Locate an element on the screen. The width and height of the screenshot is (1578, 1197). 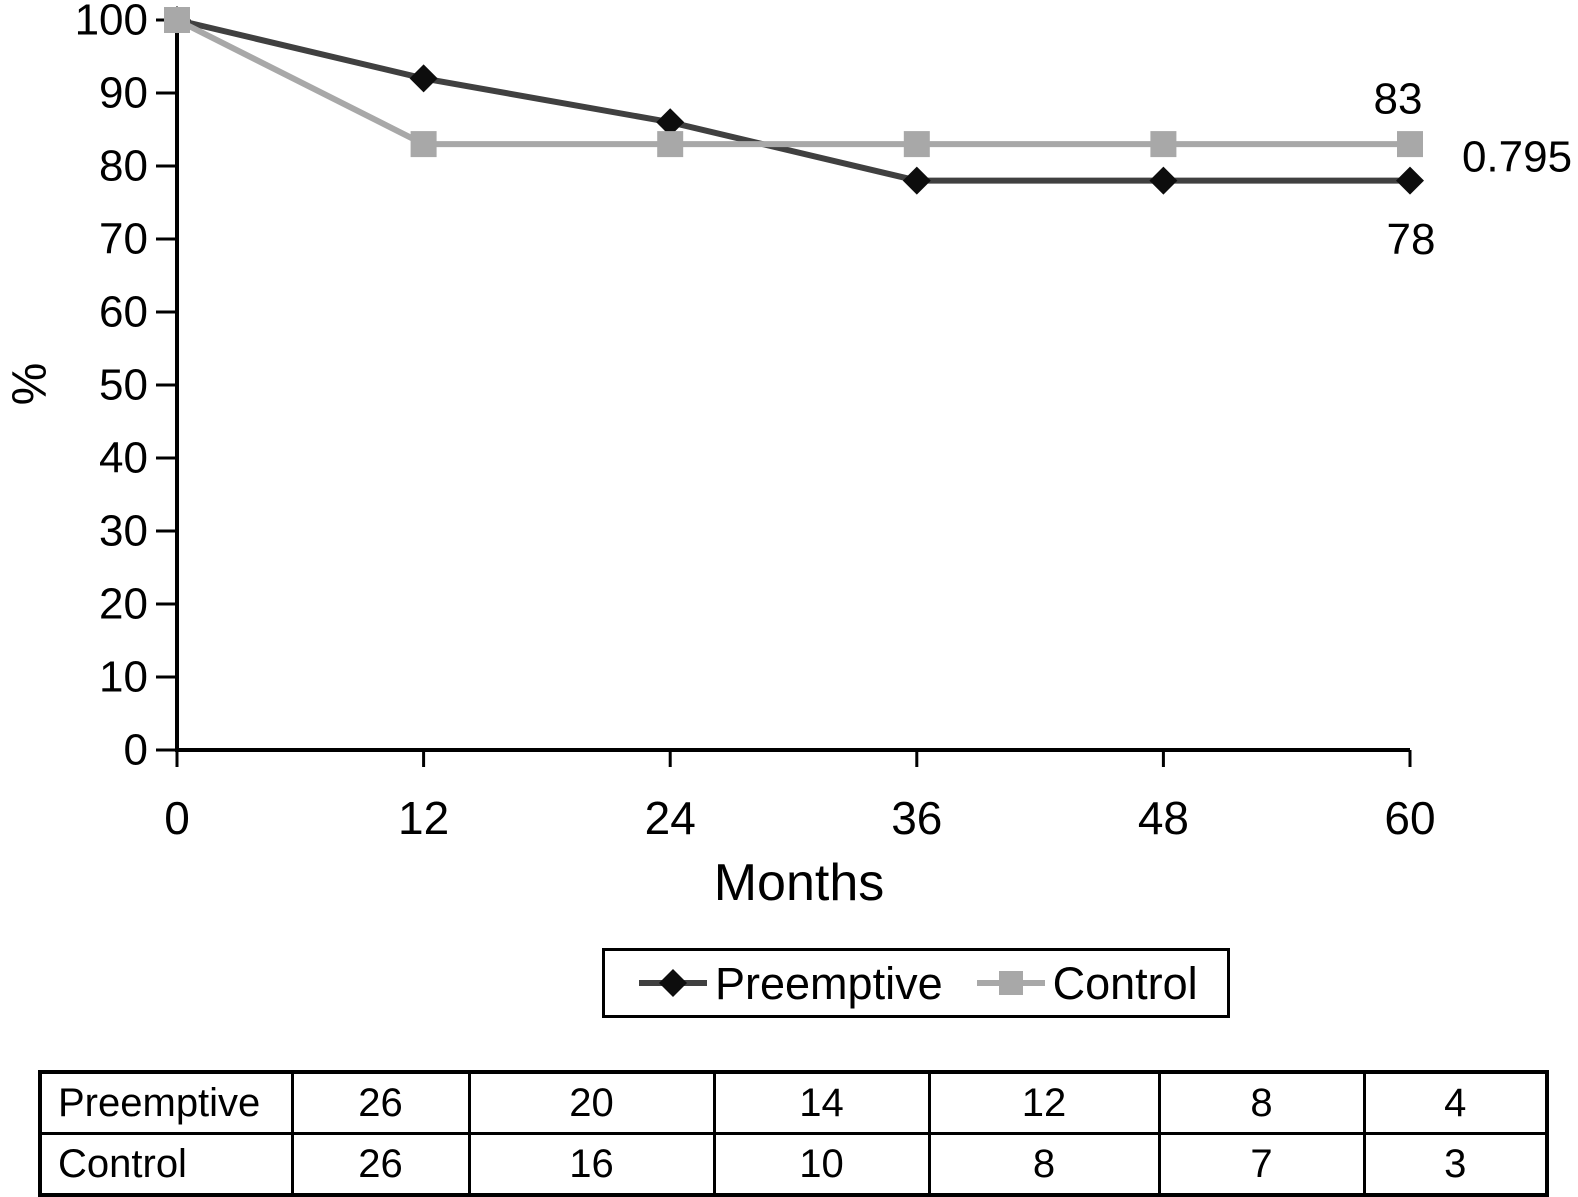
row-label: Control is located at coordinates (166, 1164).